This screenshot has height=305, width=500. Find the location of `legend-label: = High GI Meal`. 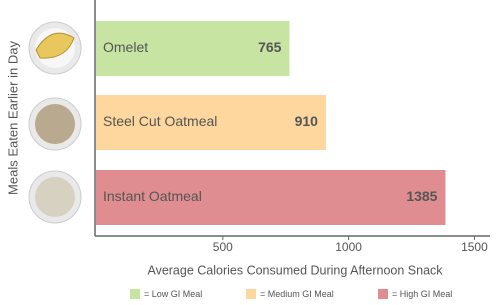

legend-label: = High GI Meal is located at coordinates (422, 294).